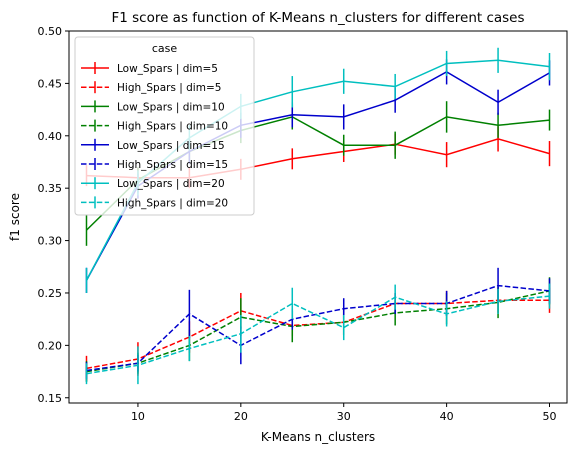 The height and width of the screenshot is (453, 584). I want to click on legend-entry: Low_Spars | dim=20, so click(171, 184).